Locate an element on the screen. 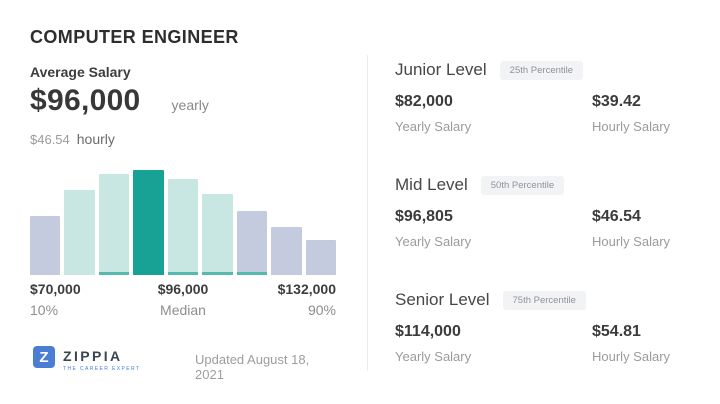 Image resolution: width=720 pixels, height=404 pixels. hourly-value: $54.81 is located at coordinates (616, 331).